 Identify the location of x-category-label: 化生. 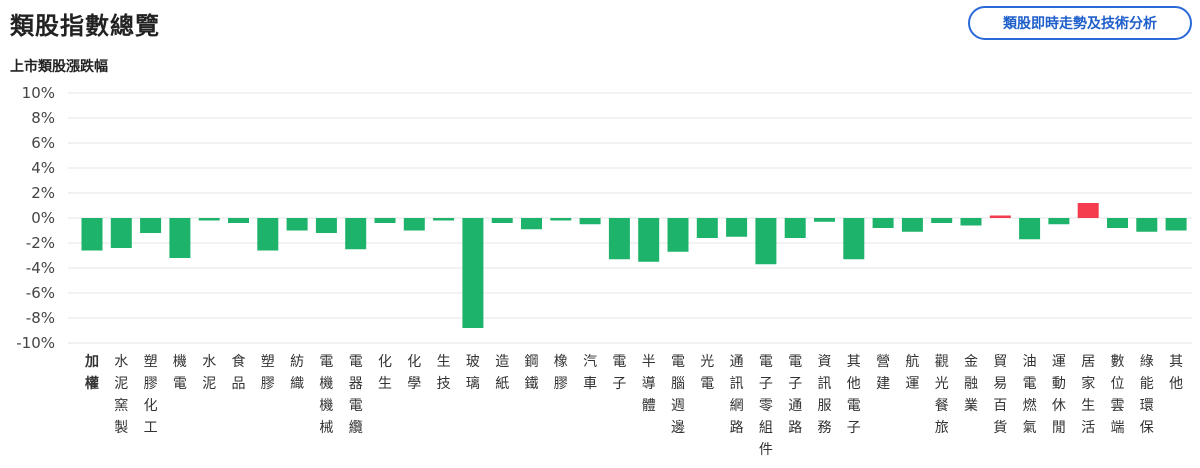
(385, 373).